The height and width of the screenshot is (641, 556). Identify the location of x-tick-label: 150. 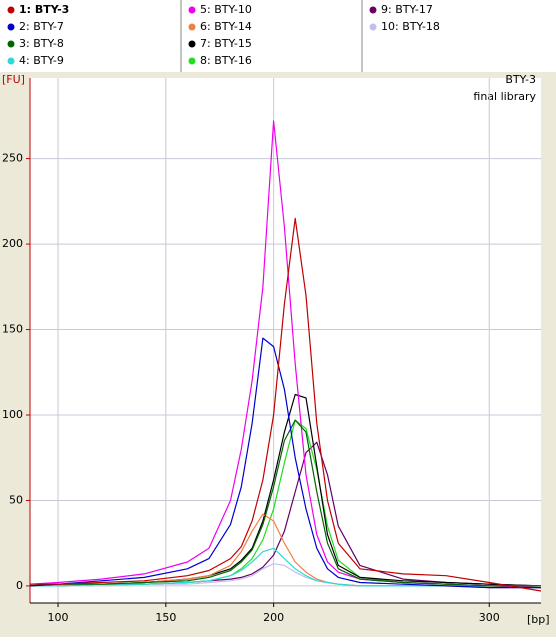
(165, 617).